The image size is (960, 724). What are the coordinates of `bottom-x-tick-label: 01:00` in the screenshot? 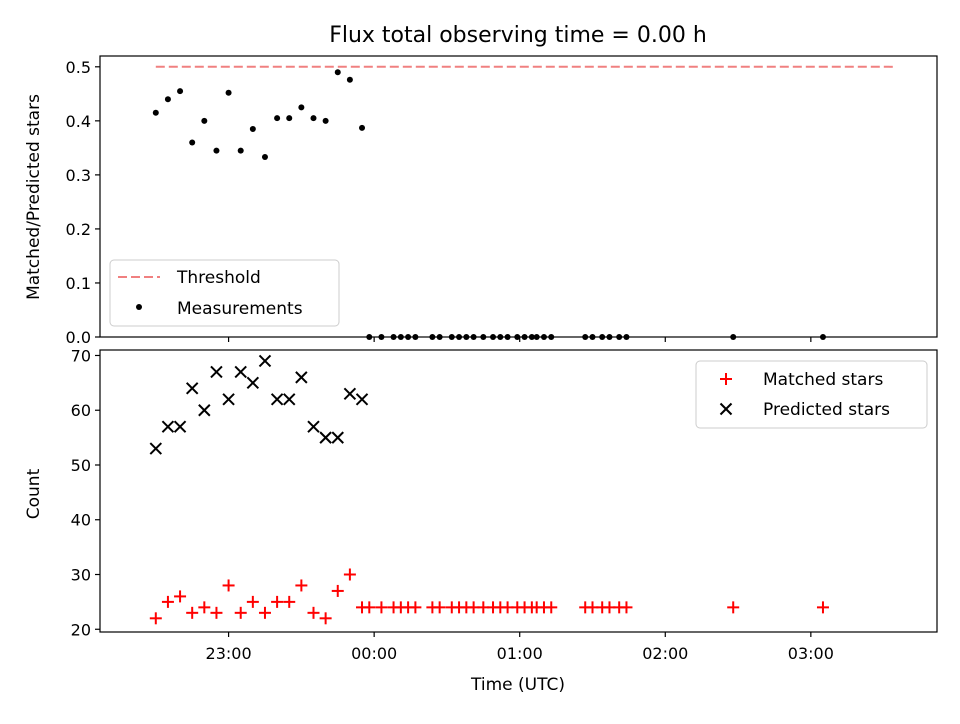 It's located at (520, 653).